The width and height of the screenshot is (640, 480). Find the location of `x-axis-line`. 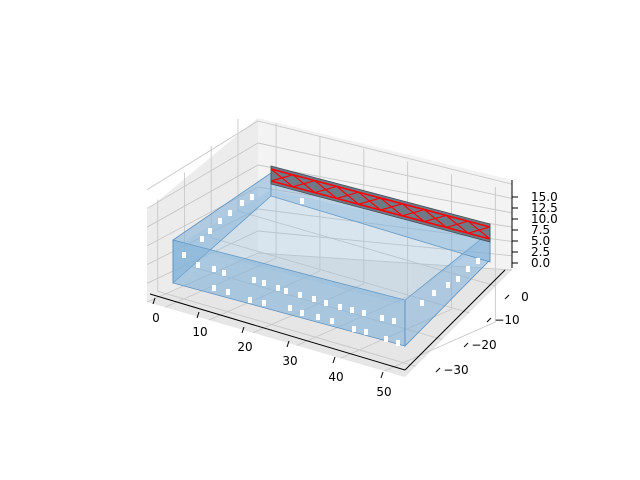

x-axis-line is located at coordinates (277, 332).